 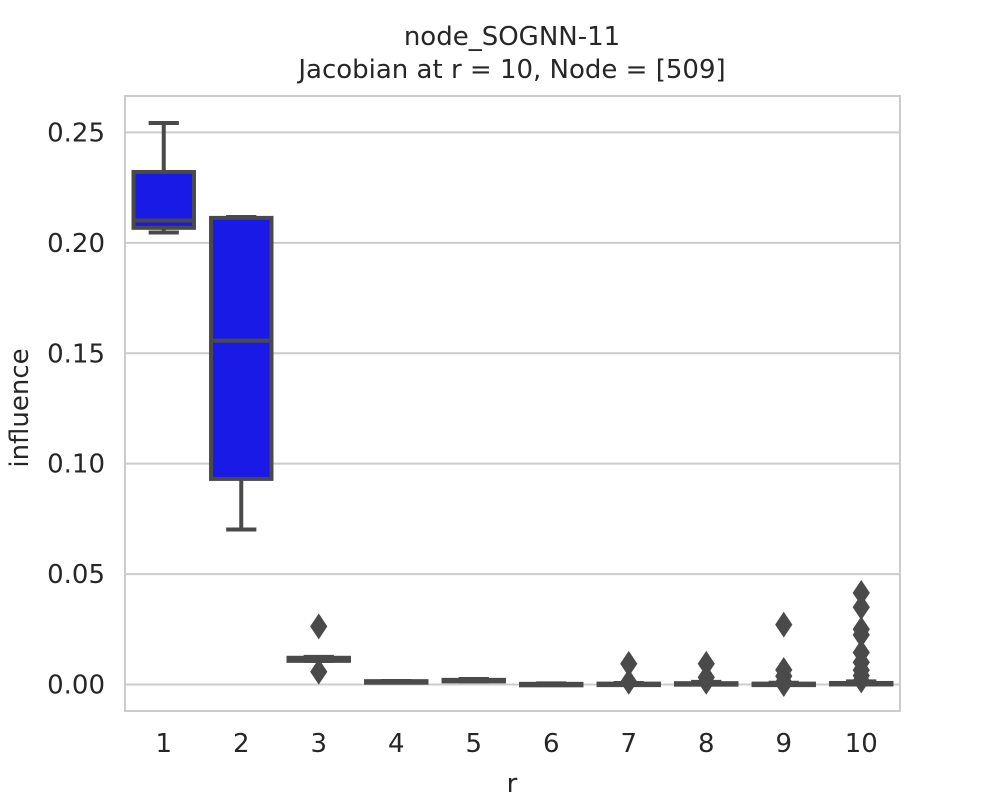 I want to click on y-tick-labels: 0.00 0.05 0.10 0.15 0.20 0.25, so click(x=76, y=409).